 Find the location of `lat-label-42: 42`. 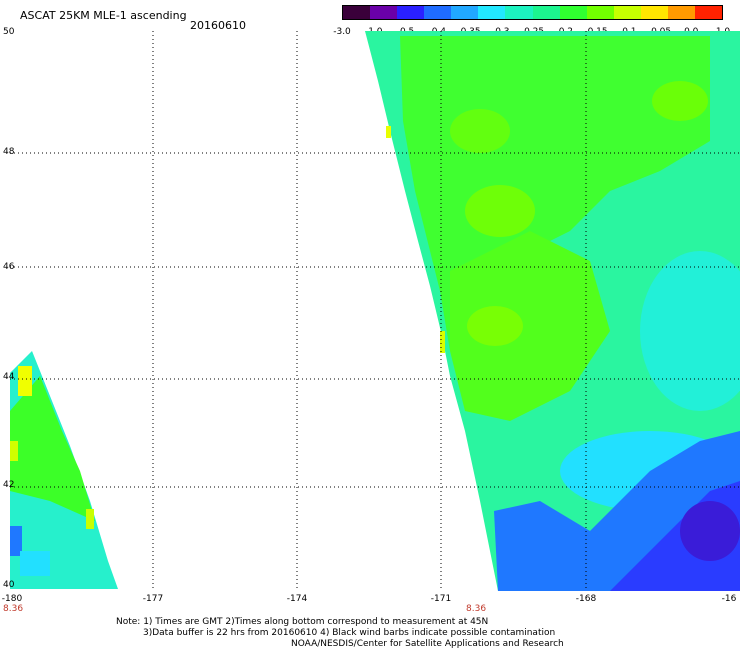

lat-label-42: 42 is located at coordinates (9, 485).